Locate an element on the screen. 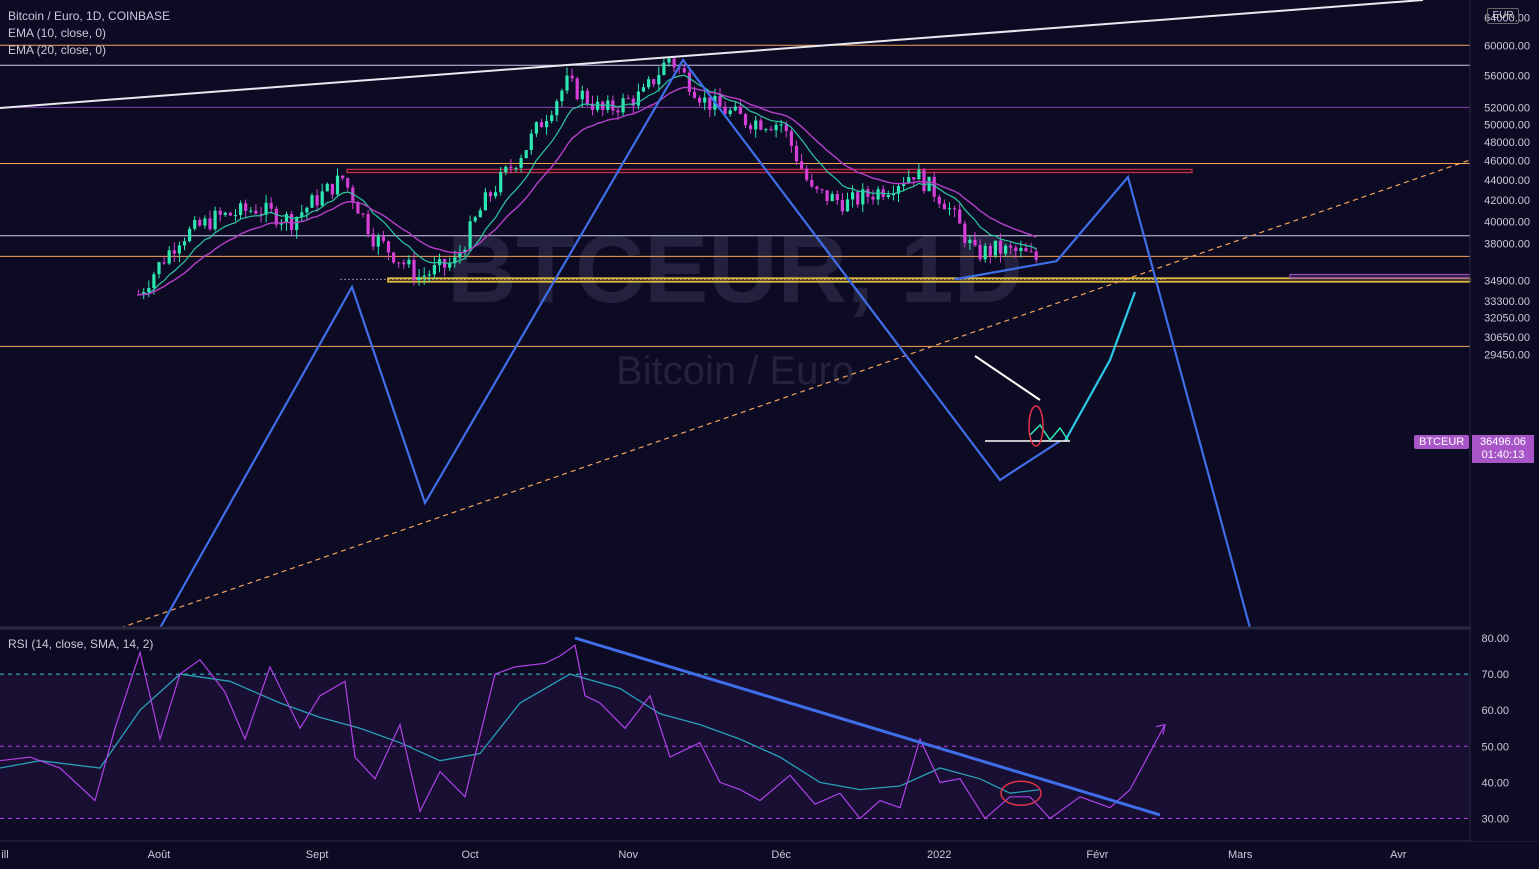 This screenshot has height=869, width=1539. support-zone is located at coordinates (929, 280).